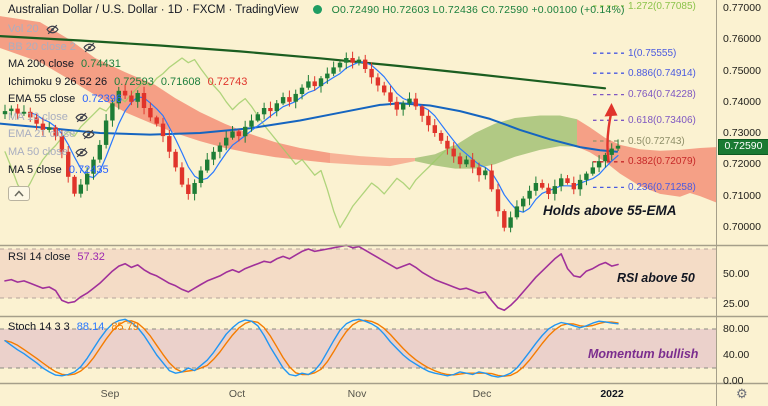 The width and height of the screenshot is (768, 406). I want to click on indicator-value: 0.72593, so click(134, 82).